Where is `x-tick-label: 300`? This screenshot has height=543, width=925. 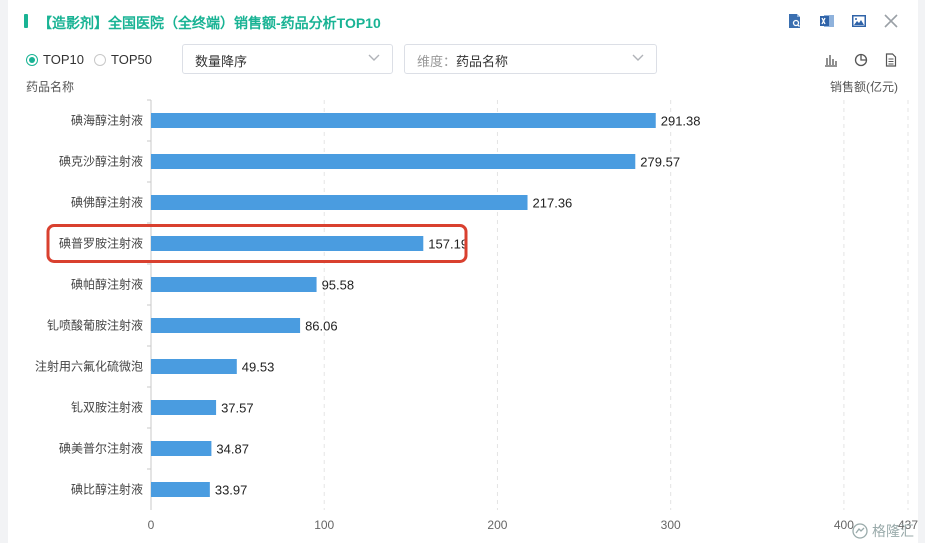 x-tick-label: 300 is located at coordinates (671, 525).